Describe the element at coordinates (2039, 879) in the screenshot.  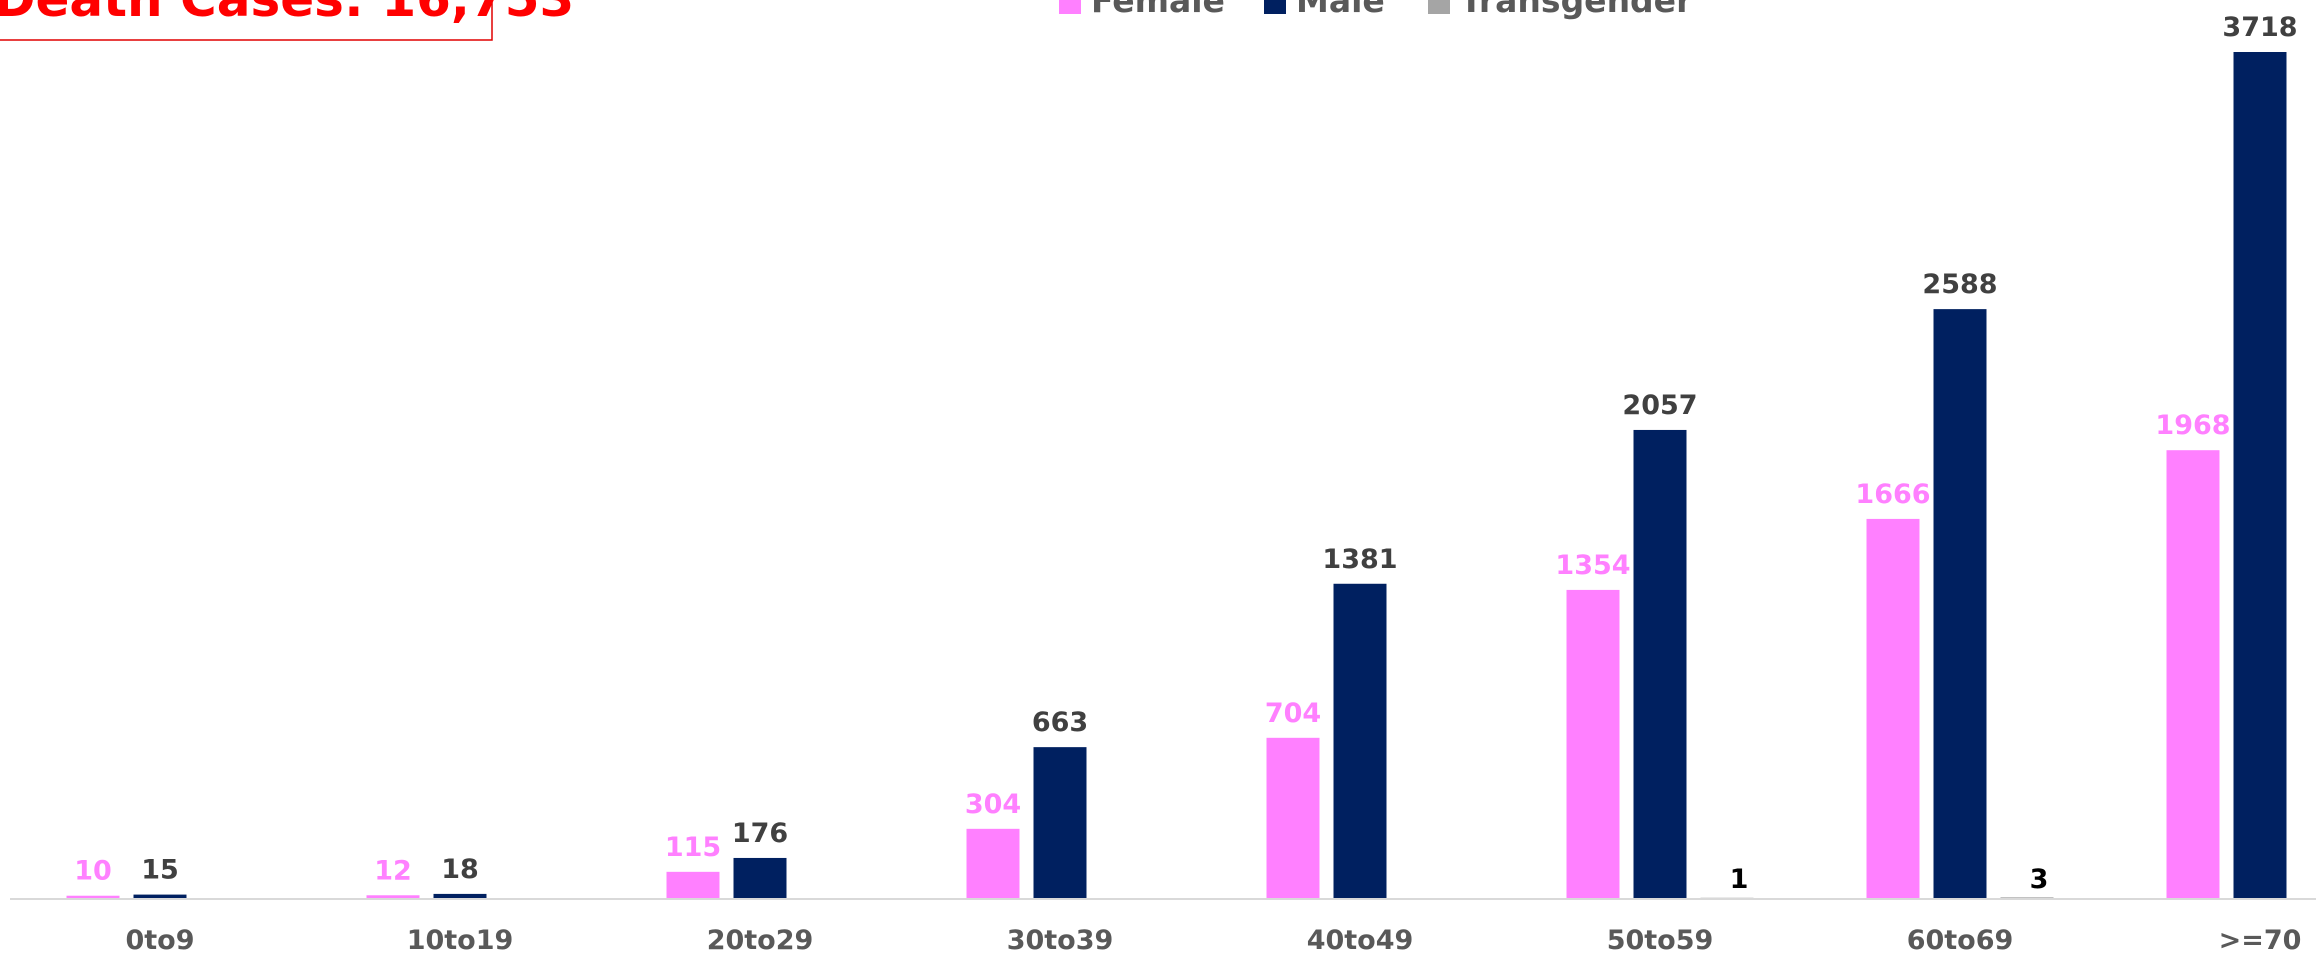
I see `value-label: 3` at that location.